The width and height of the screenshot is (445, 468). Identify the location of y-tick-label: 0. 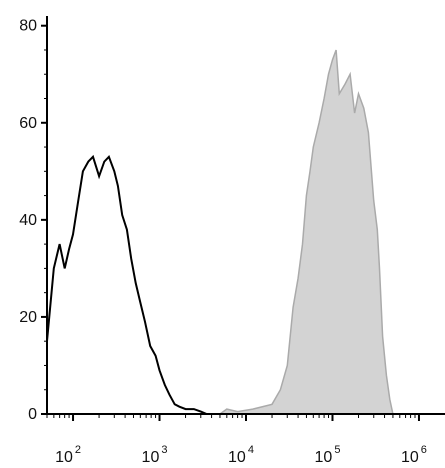
(32, 414).